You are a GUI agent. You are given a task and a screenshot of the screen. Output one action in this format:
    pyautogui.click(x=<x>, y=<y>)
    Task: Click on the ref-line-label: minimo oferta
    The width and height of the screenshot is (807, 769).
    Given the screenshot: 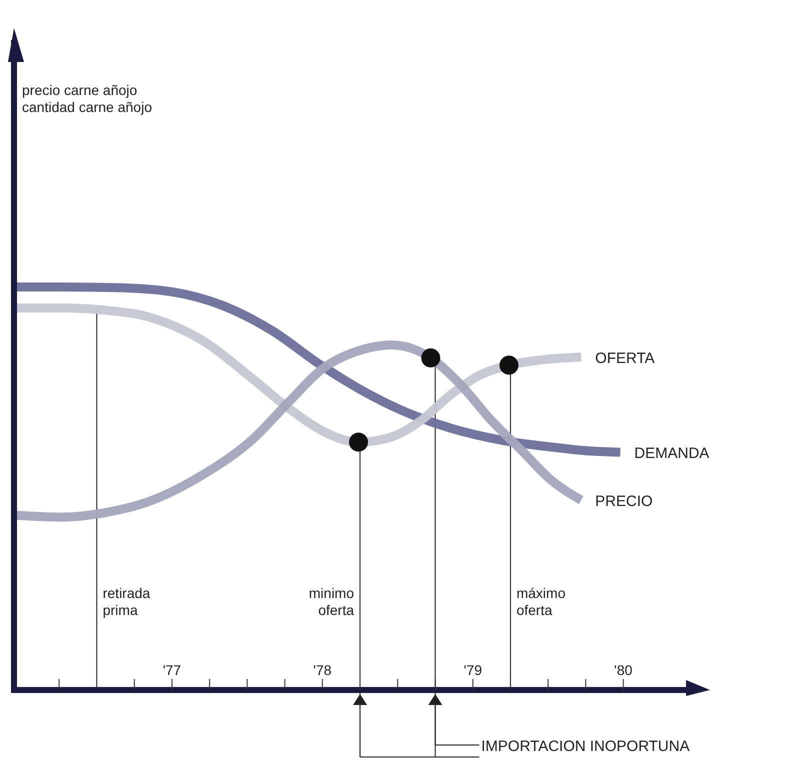 What is the action you would take?
    pyautogui.click(x=331, y=601)
    